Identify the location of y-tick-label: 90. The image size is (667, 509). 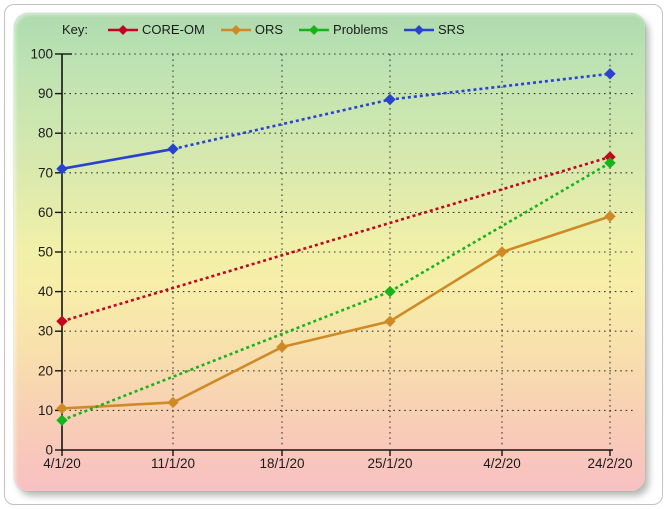
(45, 93).